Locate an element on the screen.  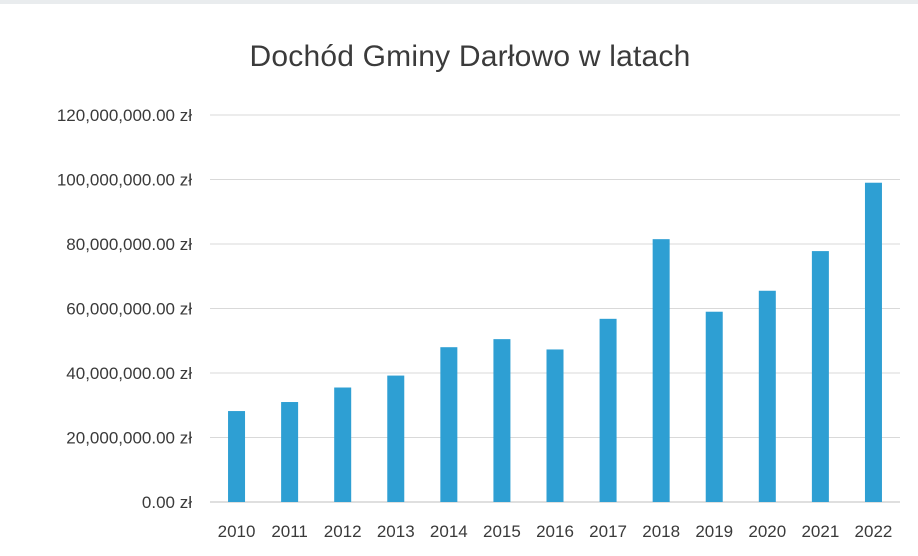
bar-2010 is located at coordinates (237, 456).